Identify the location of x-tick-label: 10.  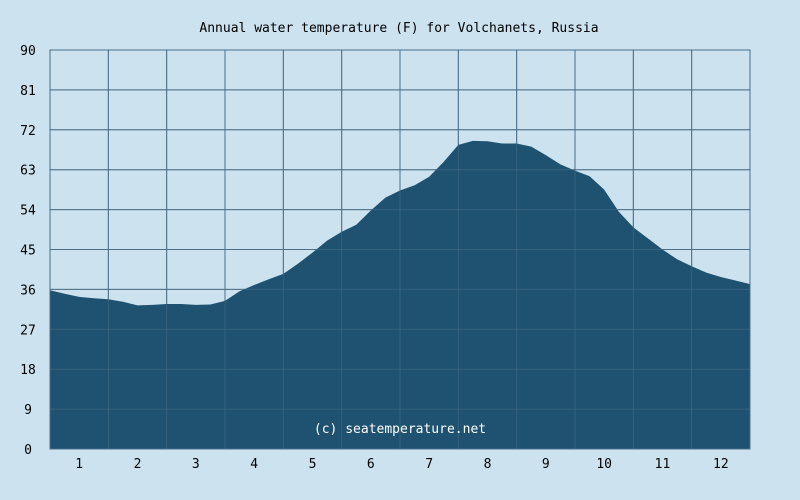
(604, 464).